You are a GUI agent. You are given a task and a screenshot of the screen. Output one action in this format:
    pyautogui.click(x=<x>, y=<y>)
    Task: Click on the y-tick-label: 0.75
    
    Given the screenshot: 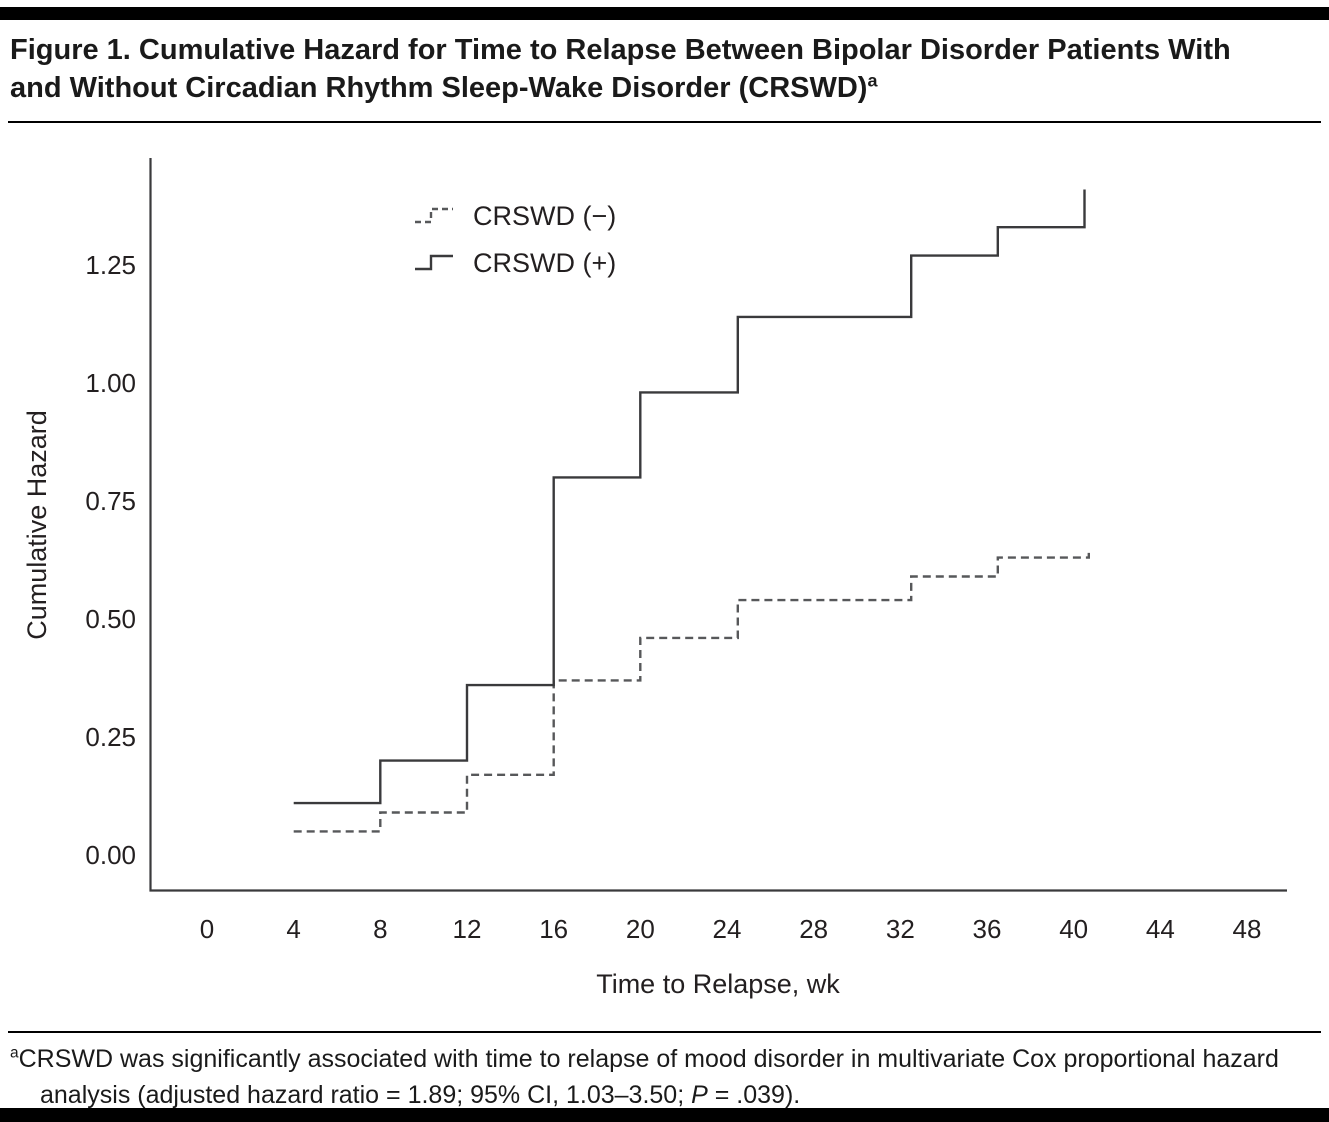 What is the action you would take?
    pyautogui.click(x=110, y=501)
    